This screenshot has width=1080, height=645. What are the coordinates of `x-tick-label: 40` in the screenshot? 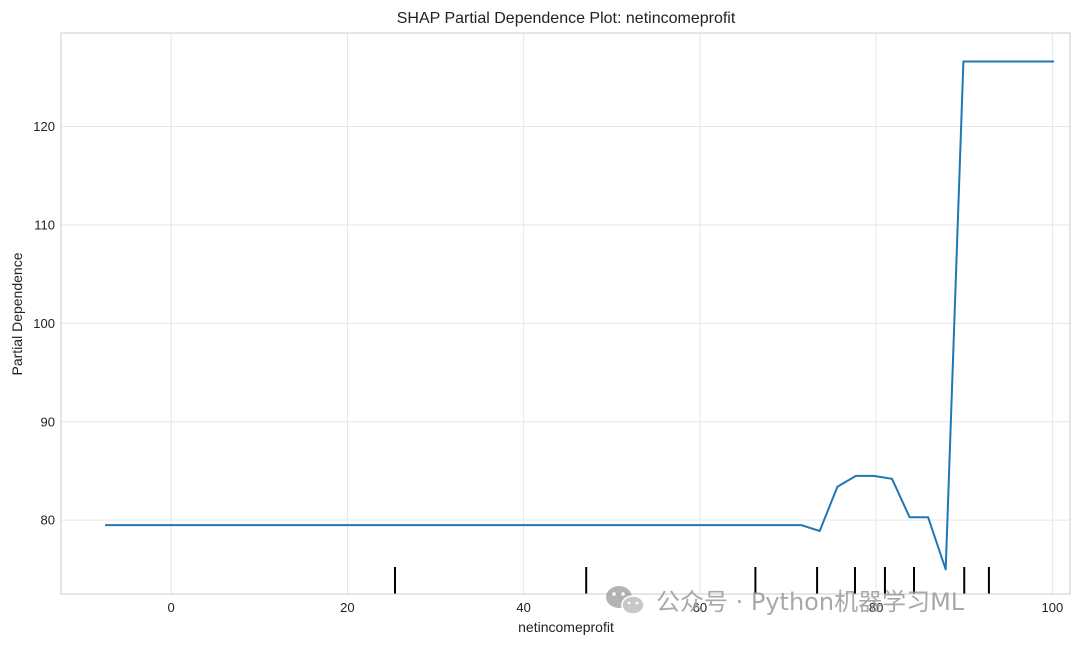 It's located at (523, 607).